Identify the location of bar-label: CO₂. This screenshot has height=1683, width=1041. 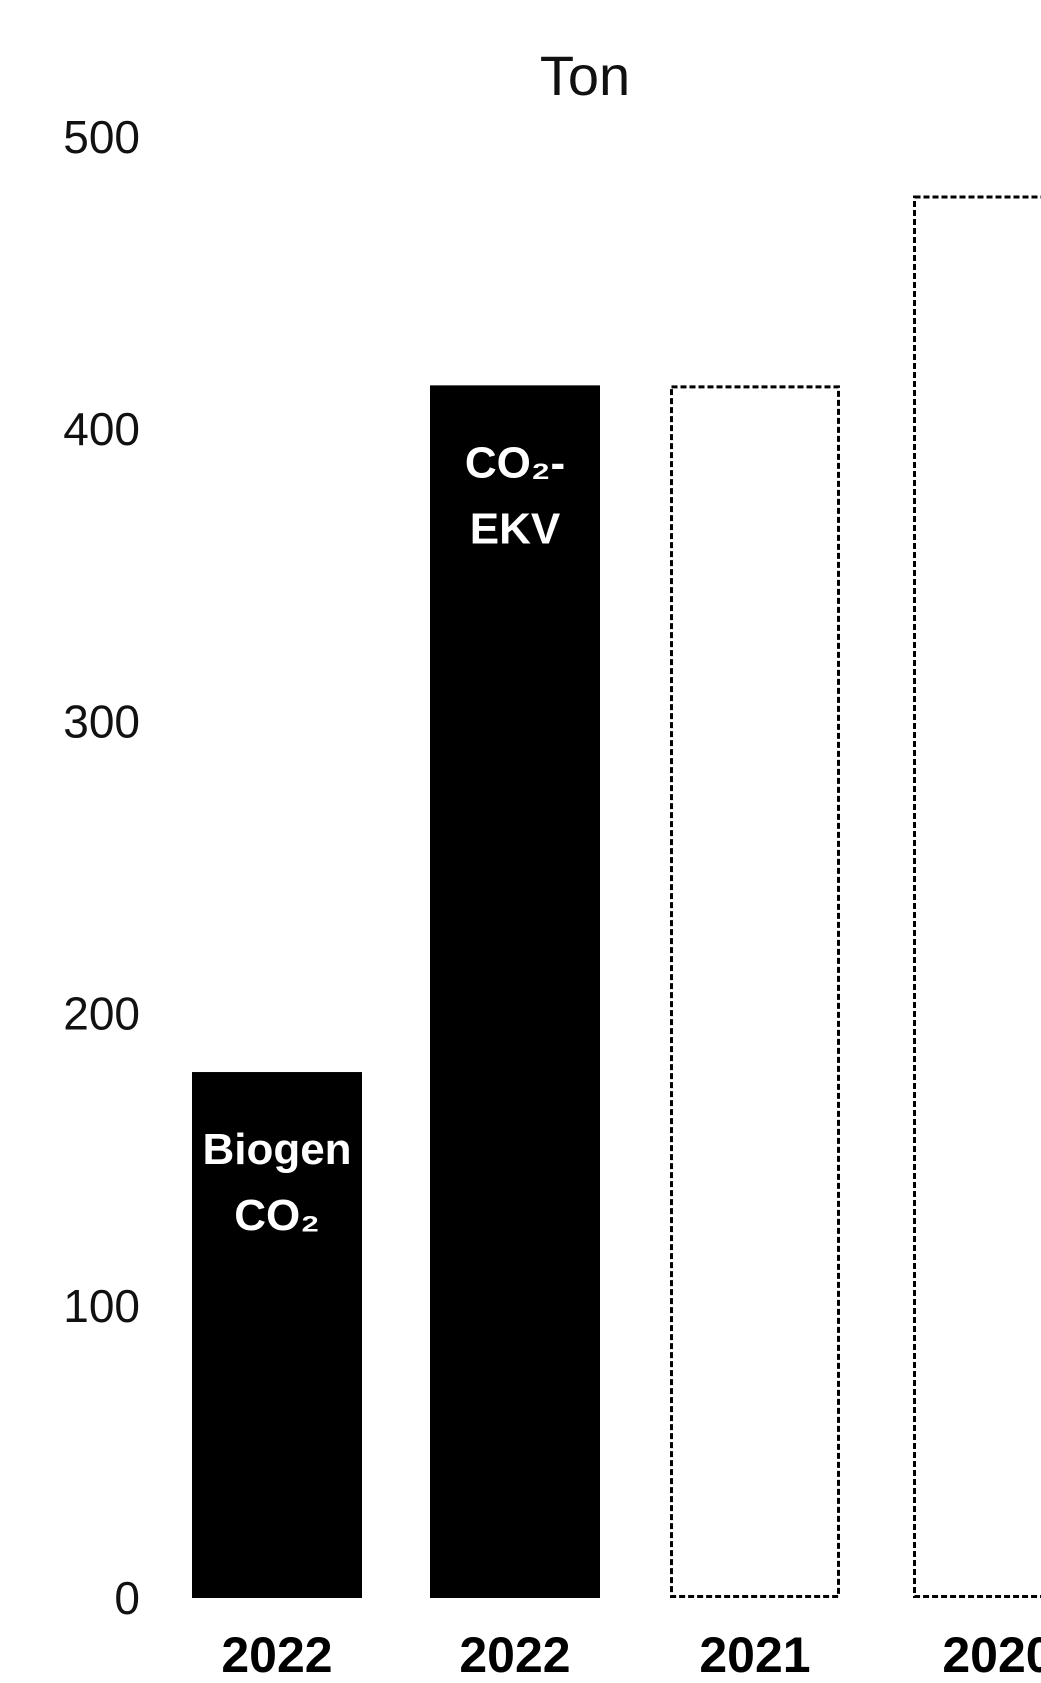
(277, 1215).